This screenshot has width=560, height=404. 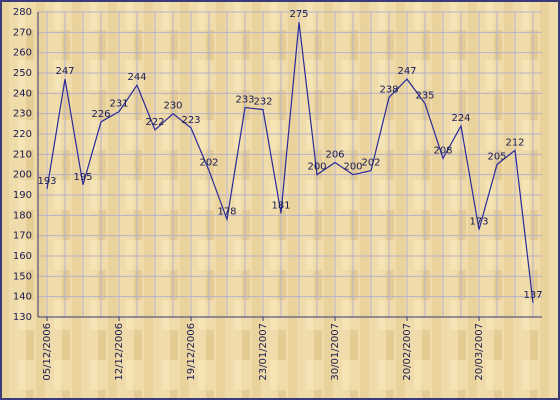 I want to click on value-label: 244, so click(x=136, y=77).